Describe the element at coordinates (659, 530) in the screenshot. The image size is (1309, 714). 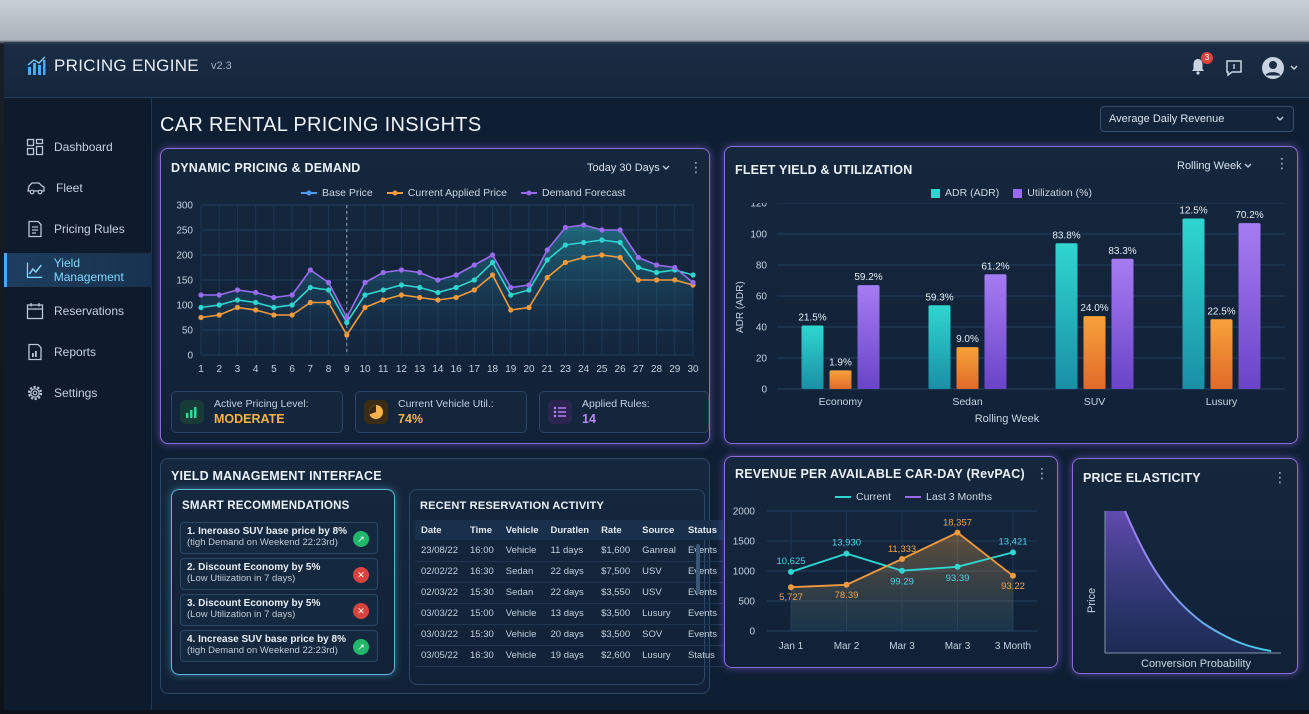
I see `column-header: Source` at that location.